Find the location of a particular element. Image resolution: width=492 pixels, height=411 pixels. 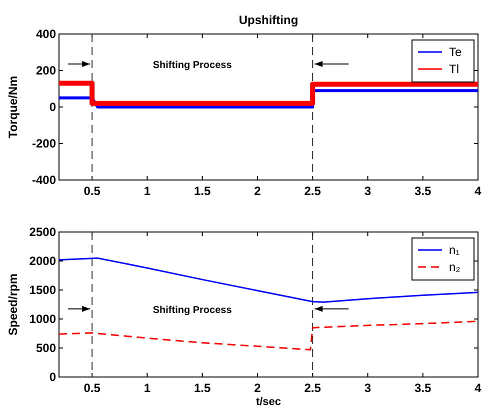

y-tick-label: 2000 is located at coordinates (42, 261).